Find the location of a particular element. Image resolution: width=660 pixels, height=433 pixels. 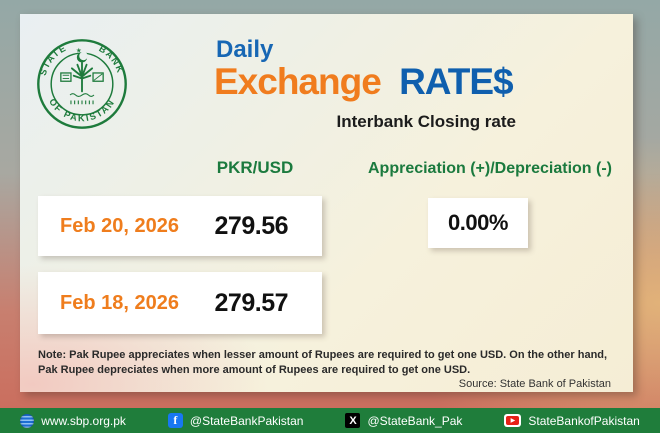

facebook-icon: f is located at coordinates (175, 420).